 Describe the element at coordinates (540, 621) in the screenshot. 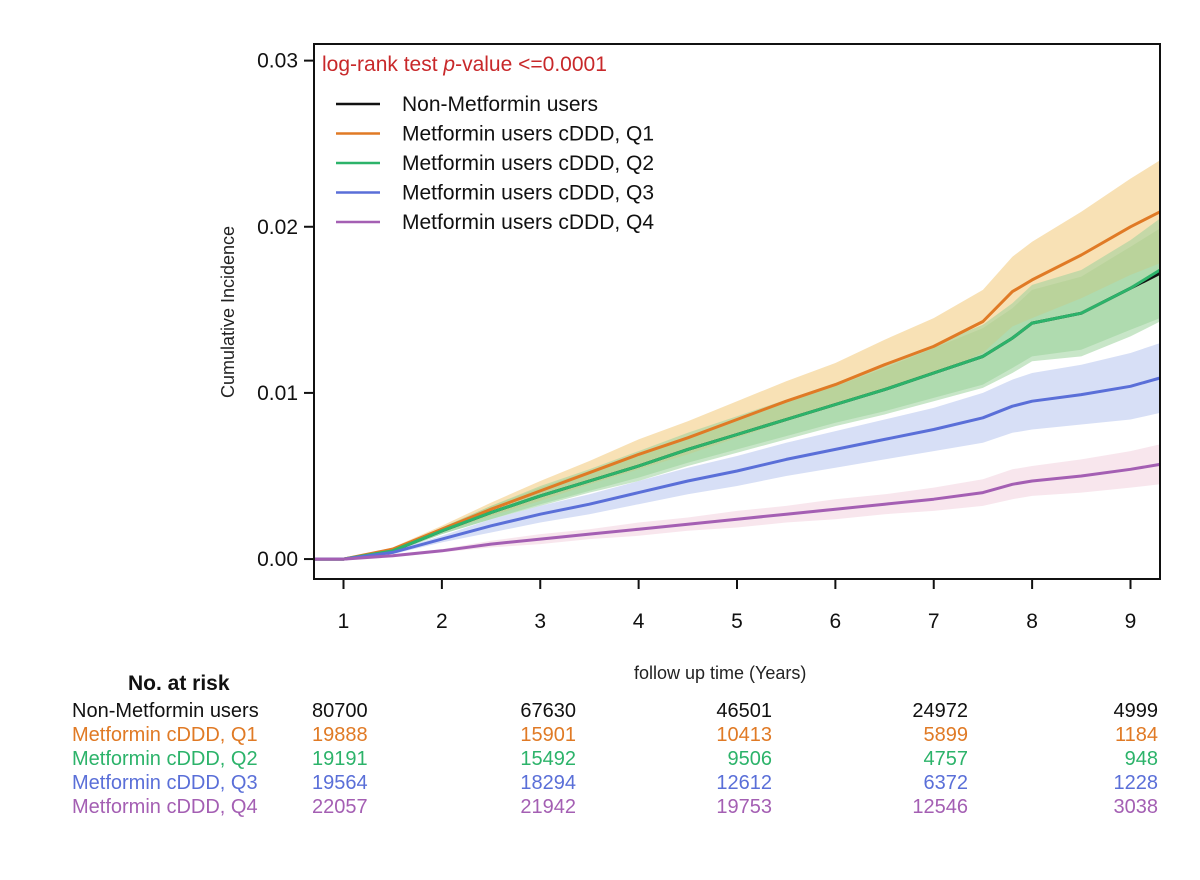

I see `x-tick-label-3: 3` at that location.